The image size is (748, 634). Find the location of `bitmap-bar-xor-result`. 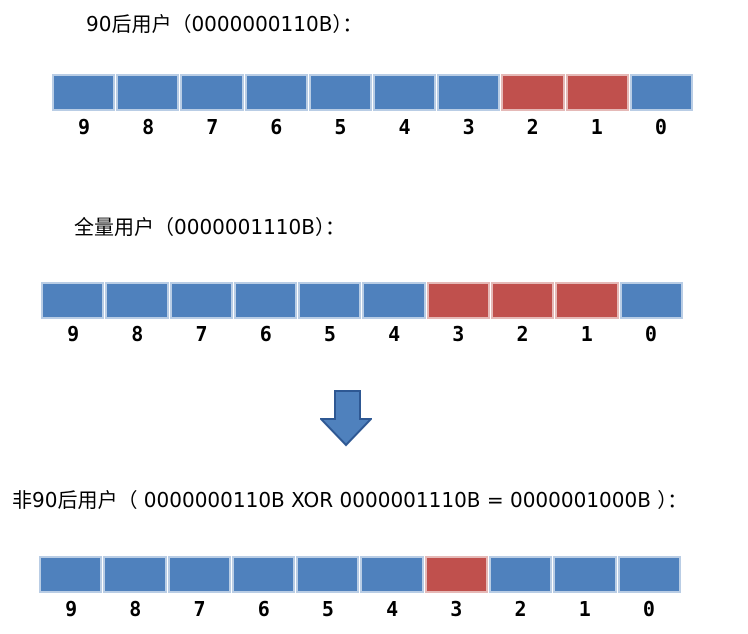

bitmap-bar-xor-result is located at coordinates (360, 574).